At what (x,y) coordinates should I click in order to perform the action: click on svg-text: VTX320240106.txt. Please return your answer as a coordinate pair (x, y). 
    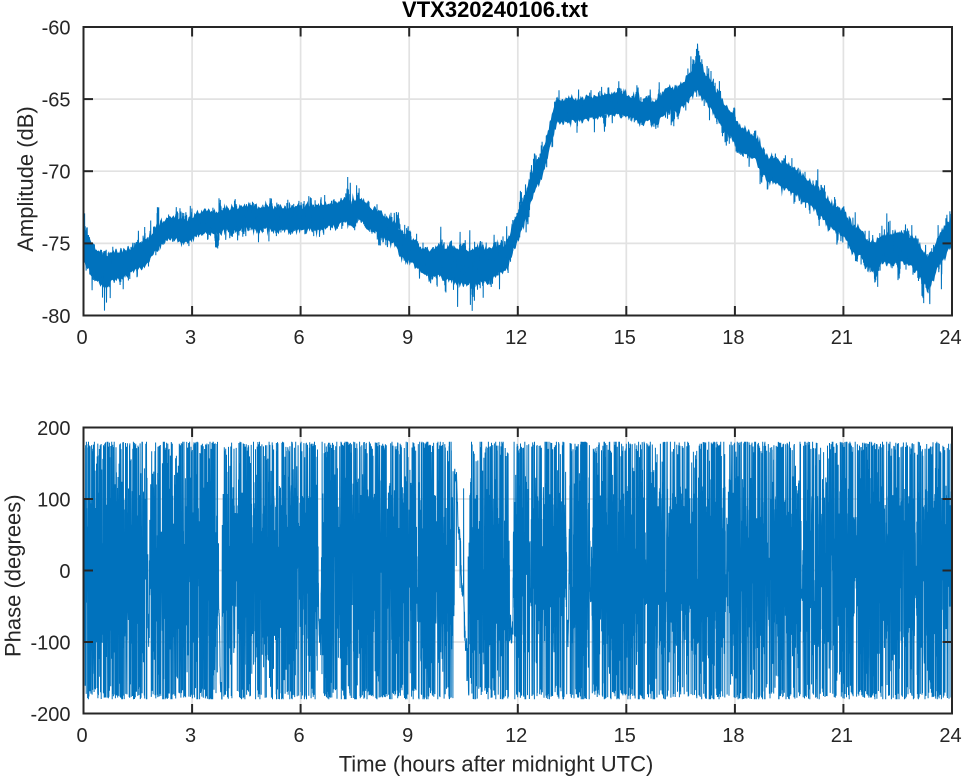
    Looking at the image, I should click on (495, 11).